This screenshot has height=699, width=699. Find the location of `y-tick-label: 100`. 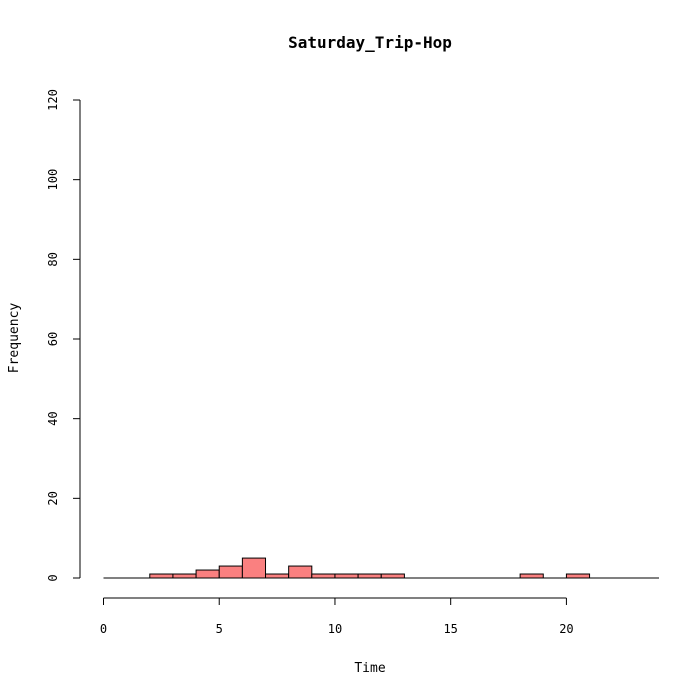

y-tick-label: 100 is located at coordinates (53, 180).